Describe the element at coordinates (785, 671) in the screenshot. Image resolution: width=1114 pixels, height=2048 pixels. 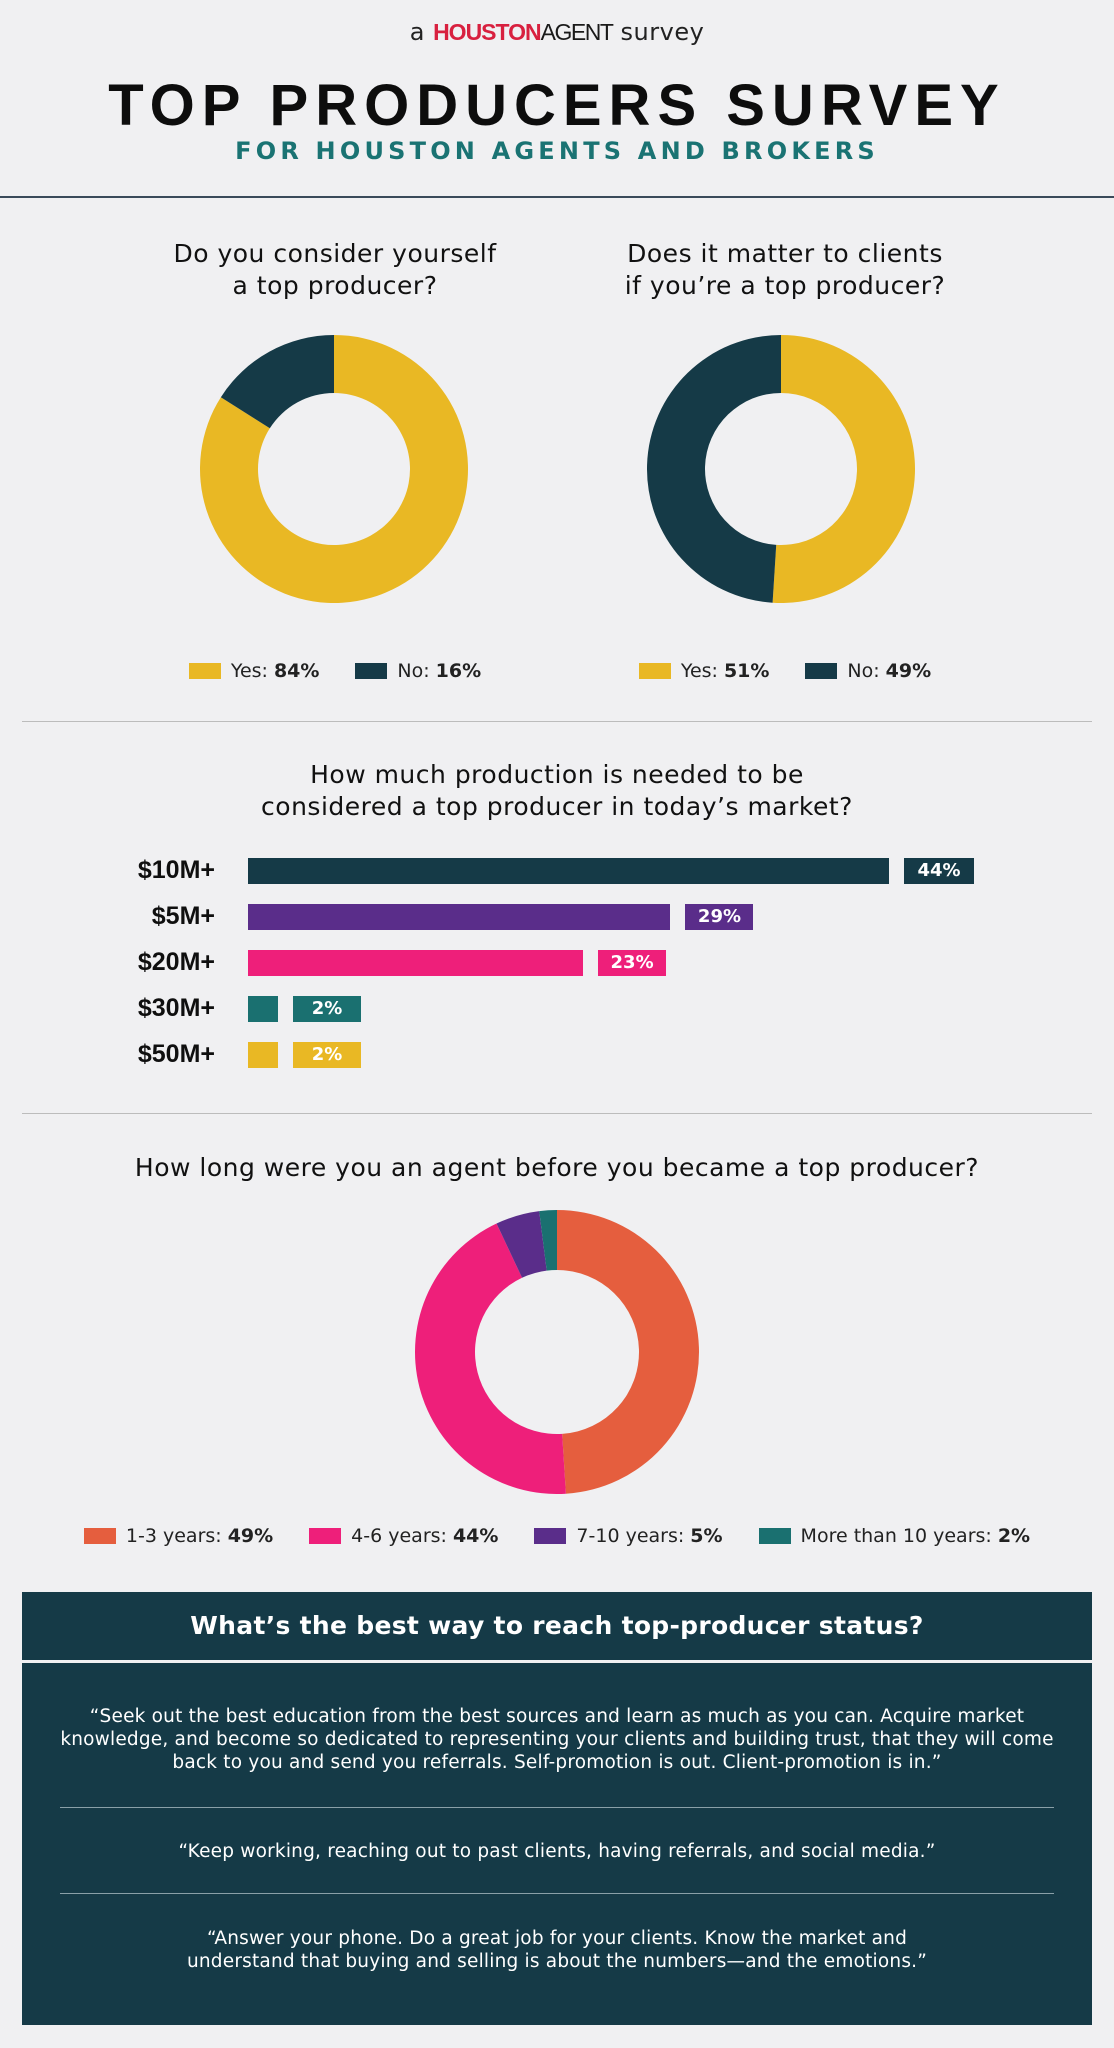
I see `legend-q2: Yes: 51% No: 49%` at that location.